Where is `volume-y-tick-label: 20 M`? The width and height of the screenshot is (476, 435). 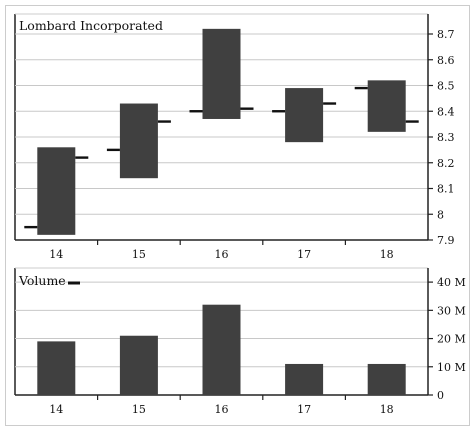 volume-y-tick-label: 20 M is located at coordinates (451, 339).